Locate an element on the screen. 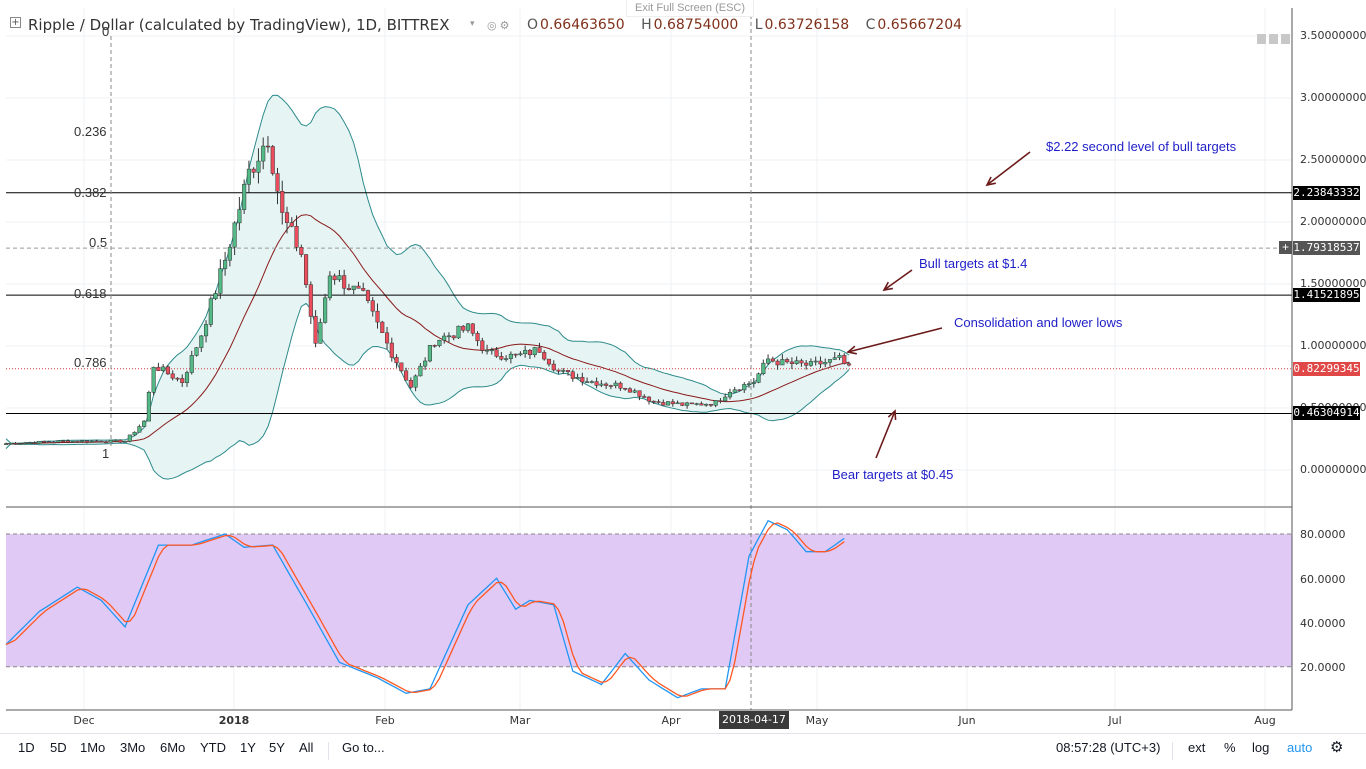  stoch-d-line is located at coordinates (425, 609).